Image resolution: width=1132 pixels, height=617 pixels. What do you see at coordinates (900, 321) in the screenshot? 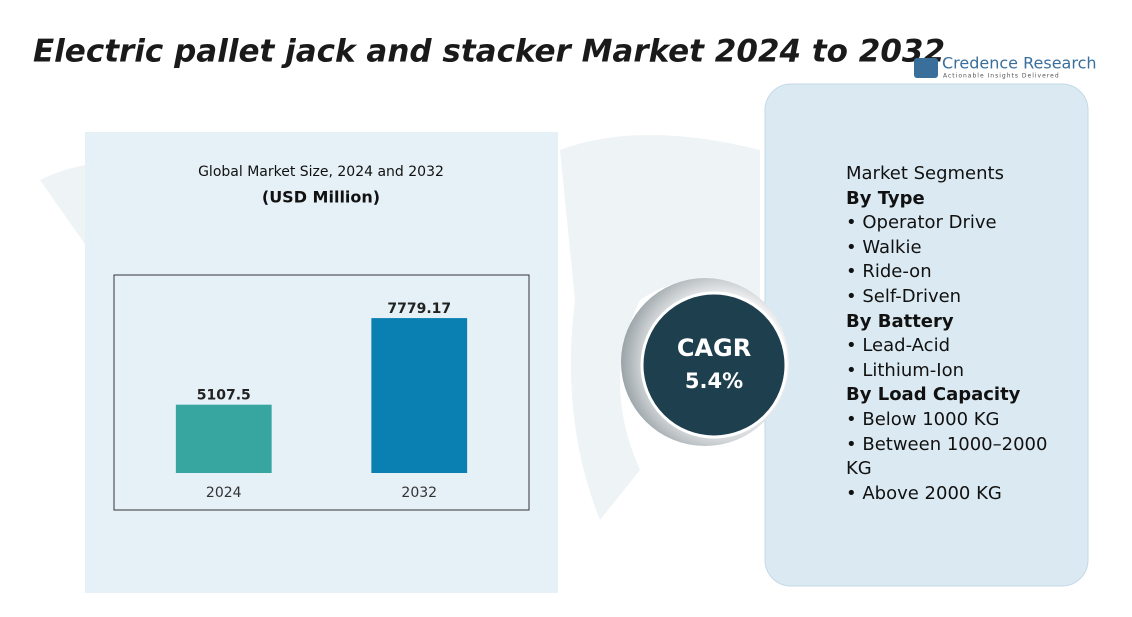
I see `segment-heading: By Battery` at bounding box center [900, 321].